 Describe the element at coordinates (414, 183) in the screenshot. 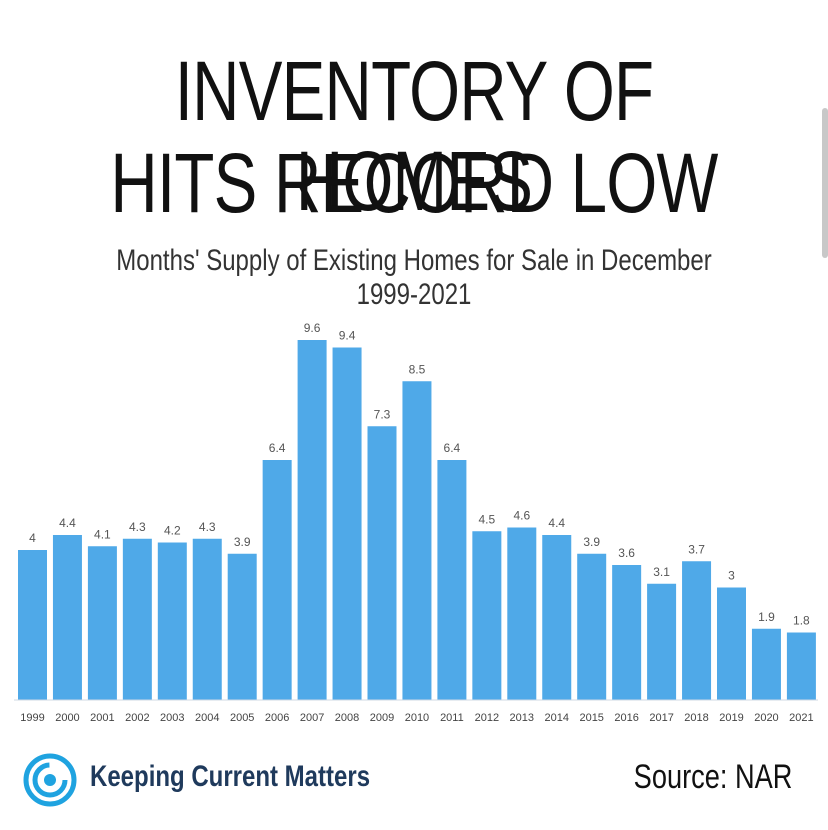

I see `chart-title-line-2: HITS RECORD LOW` at that location.